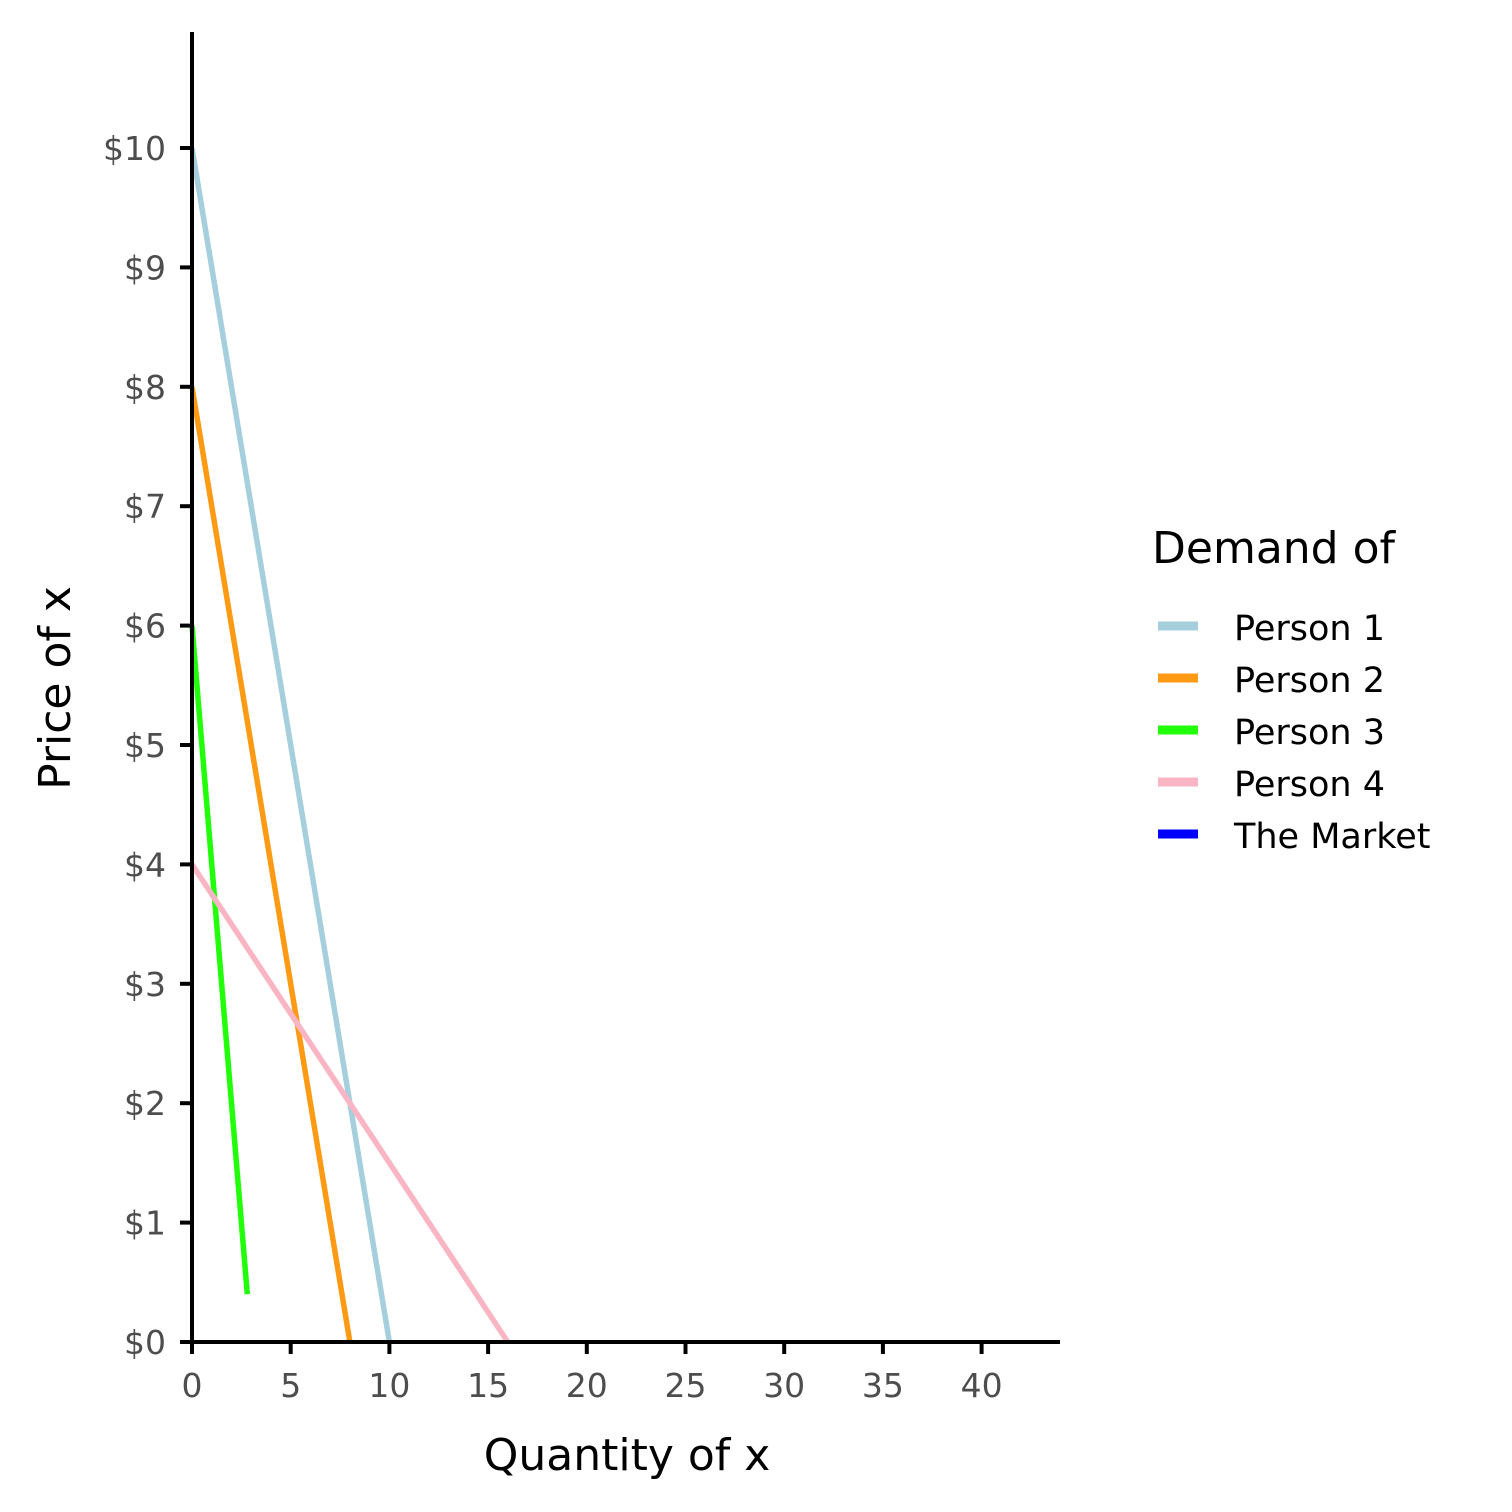 The height and width of the screenshot is (1512, 1512). I want to click on x-tick-label: 10, so click(389, 1385).